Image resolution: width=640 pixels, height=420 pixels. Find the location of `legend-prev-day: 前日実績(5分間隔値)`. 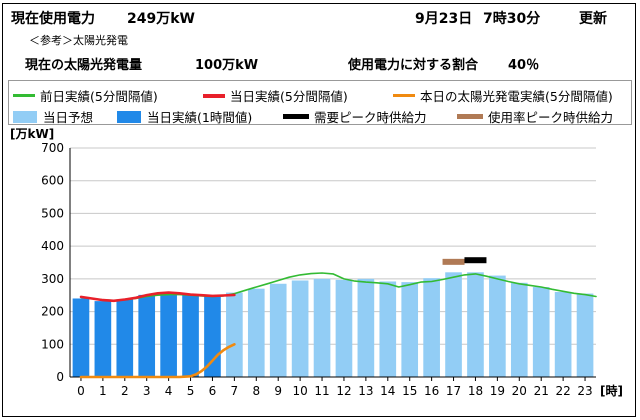

legend-prev-day: 前日実績(5分間隔値) is located at coordinates (85, 95).